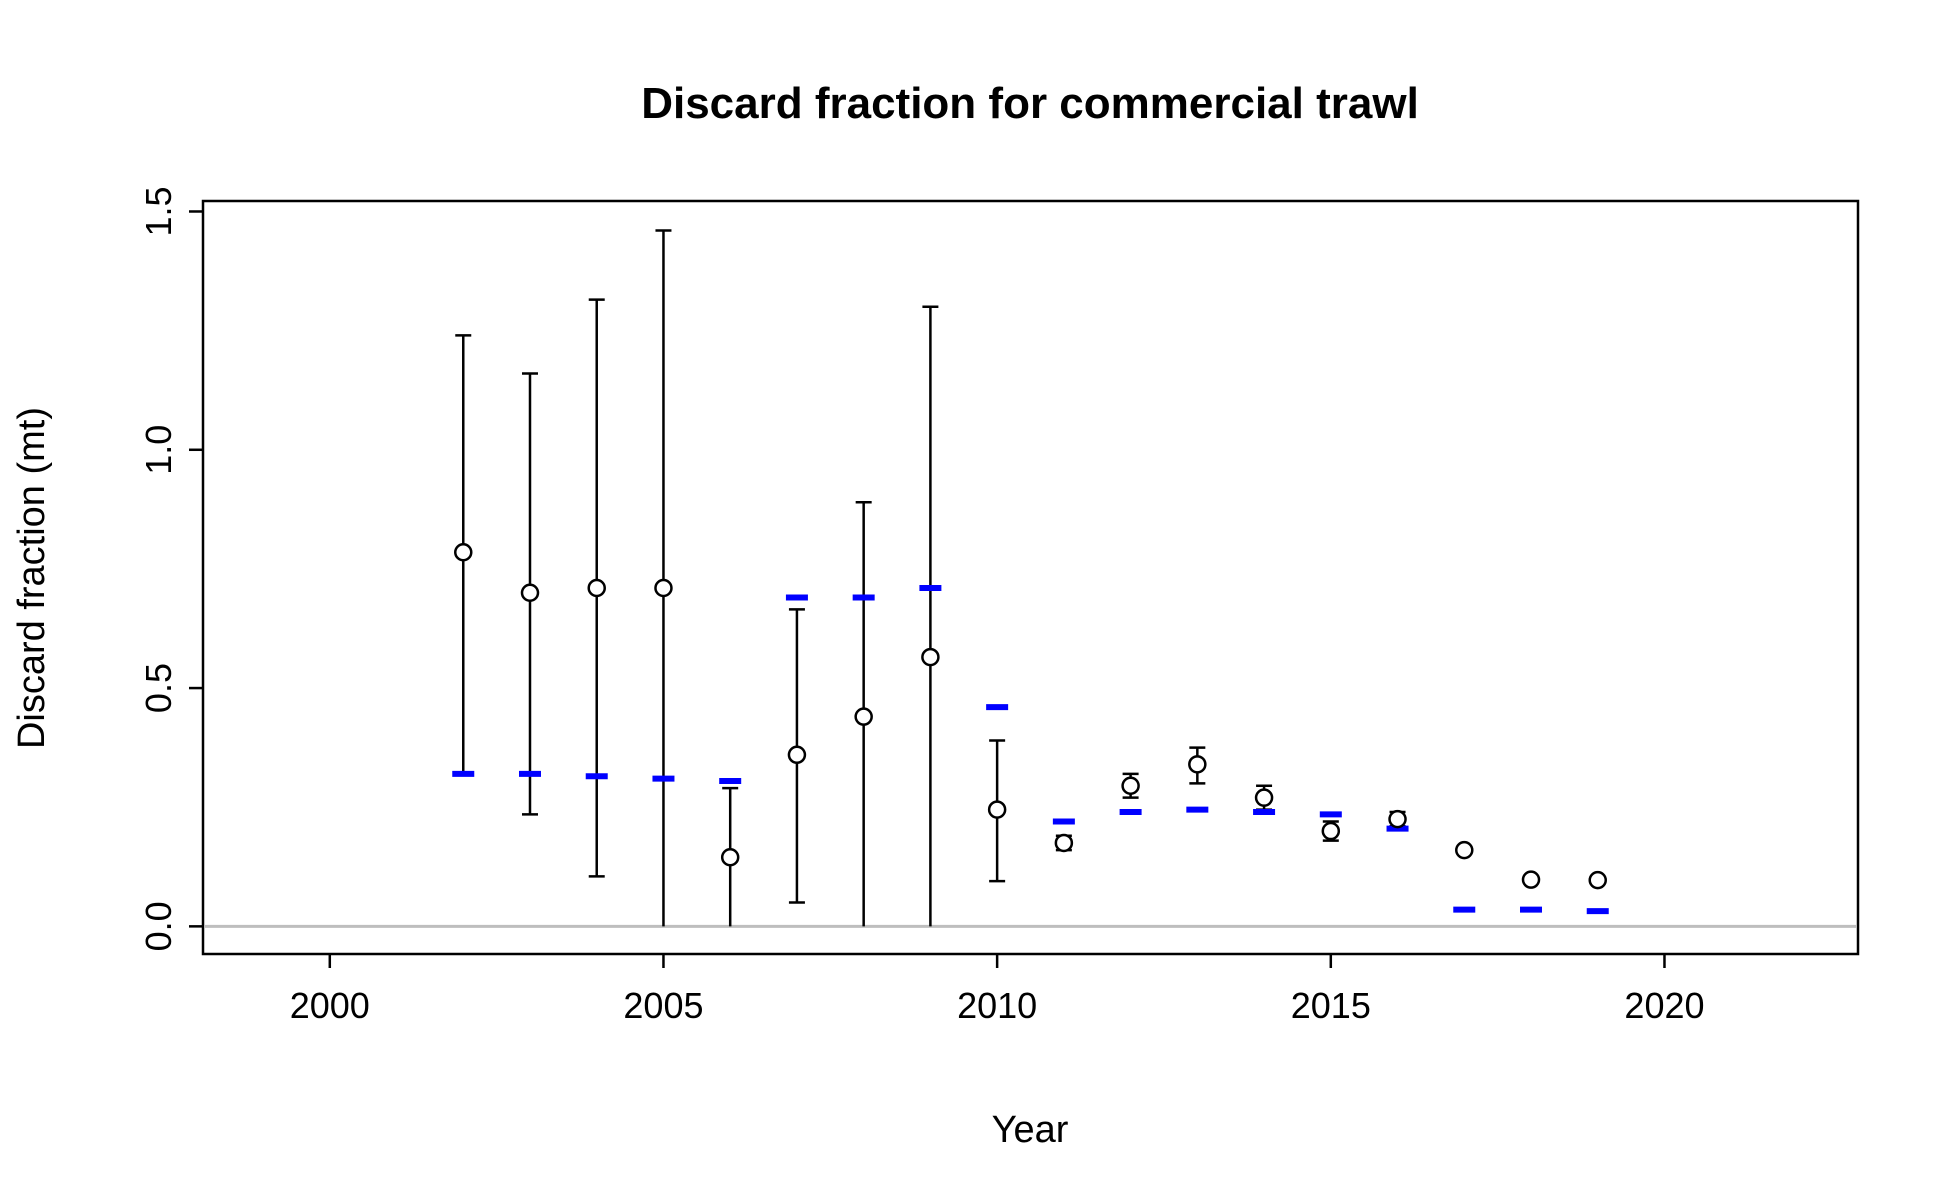 The height and width of the screenshot is (1200, 1950). Describe the element at coordinates (1197, 764) in the screenshot. I see `observed-point-2013` at that location.